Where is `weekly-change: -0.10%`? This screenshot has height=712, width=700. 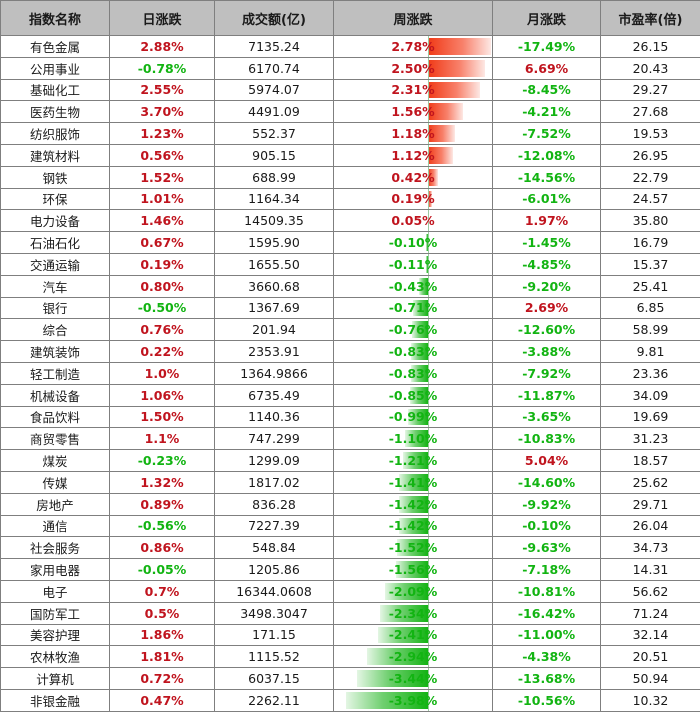
weekly-change: -0.10% is located at coordinates (413, 243).